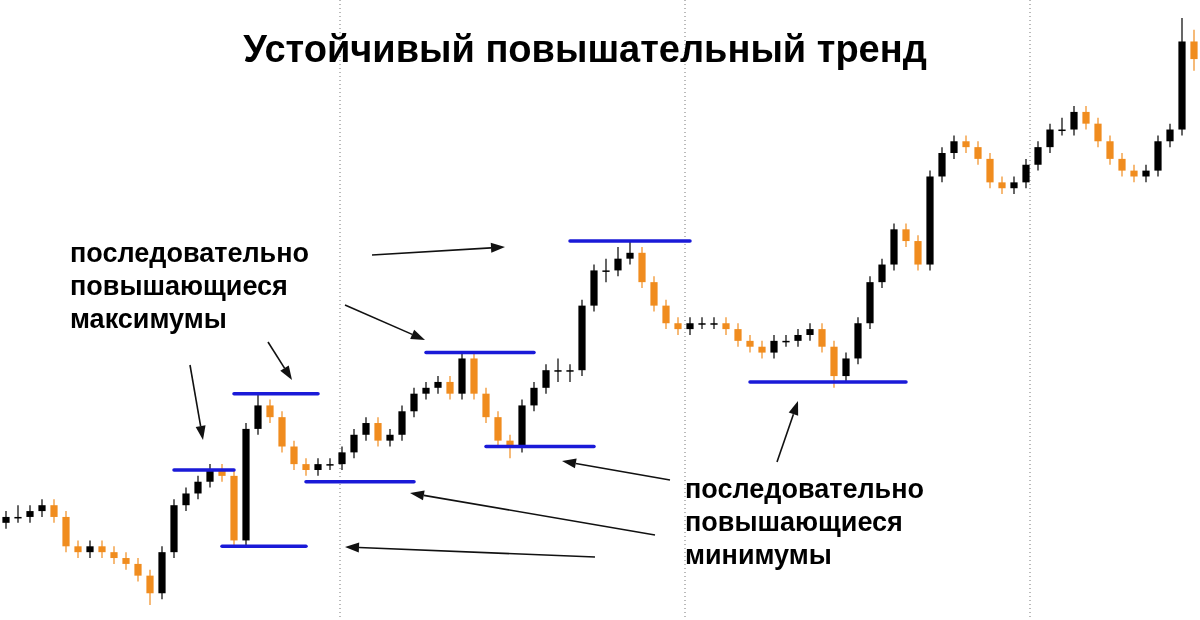  I want to click on annotation: последовательно повышающиеся максимумы, so click(189, 286).